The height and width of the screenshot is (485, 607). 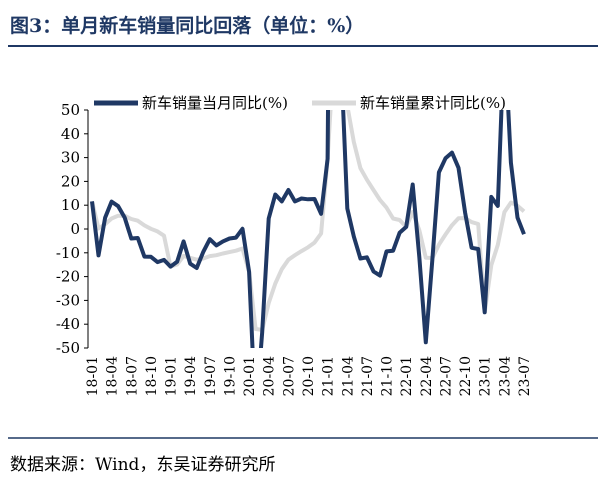 What do you see at coordinates (70, 158) in the screenshot?
I see `y-tick-label: 30` at bounding box center [70, 158].